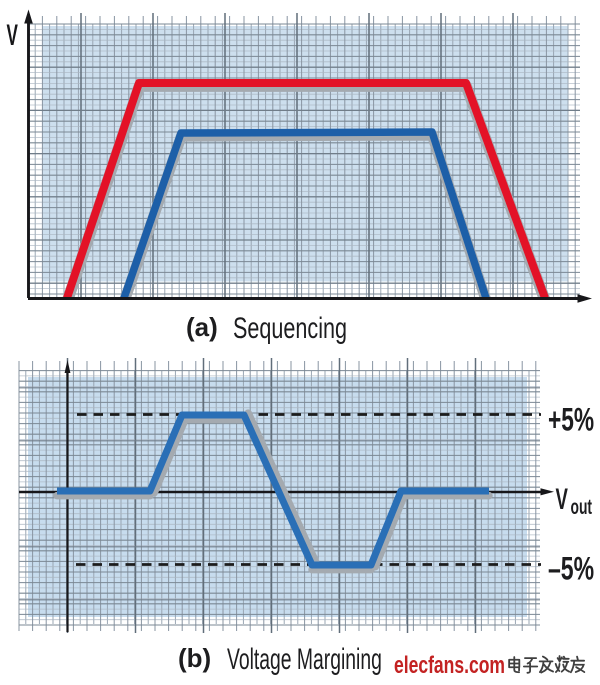 The width and height of the screenshot is (600, 685). I want to click on svg-text: (a), so click(202, 327).